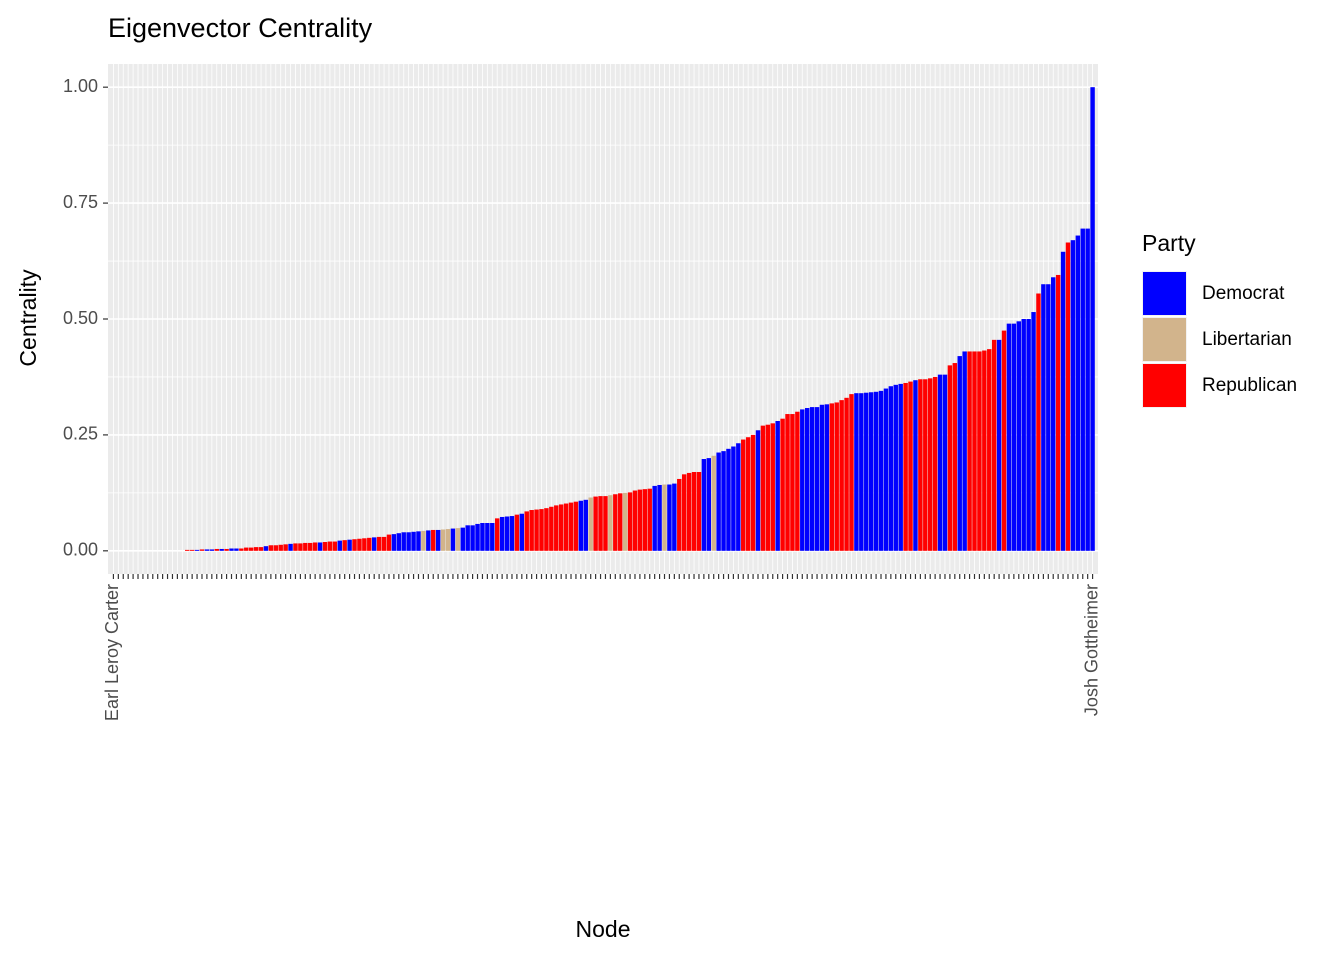 The image size is (1344, 960). What do you see at coordinates (603, 929) in the screenshot?
I see `x-axis-title: Node` at bounding box center [603, 929].